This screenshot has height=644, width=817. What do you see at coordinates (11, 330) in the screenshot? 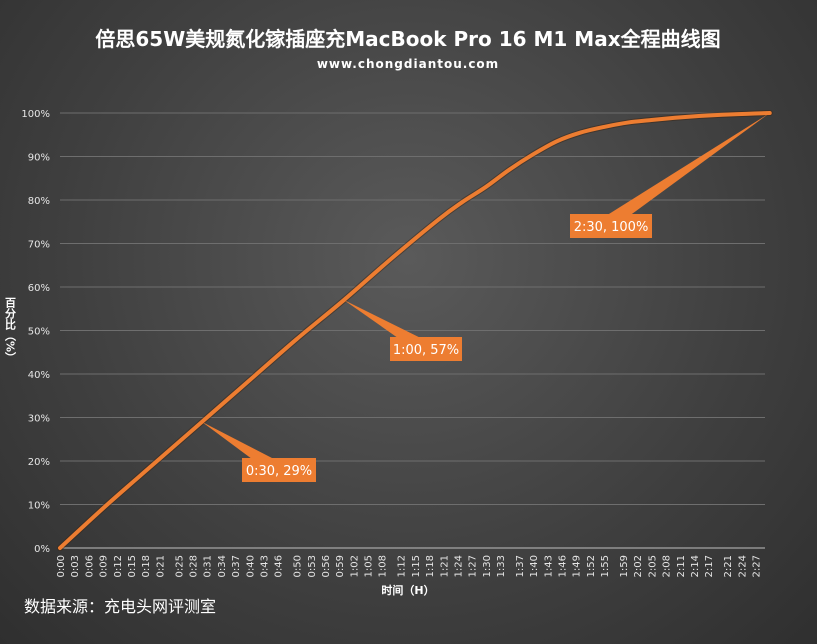
I see `y-axis-label: 百分比（%）` at bounding box center [11, 330].